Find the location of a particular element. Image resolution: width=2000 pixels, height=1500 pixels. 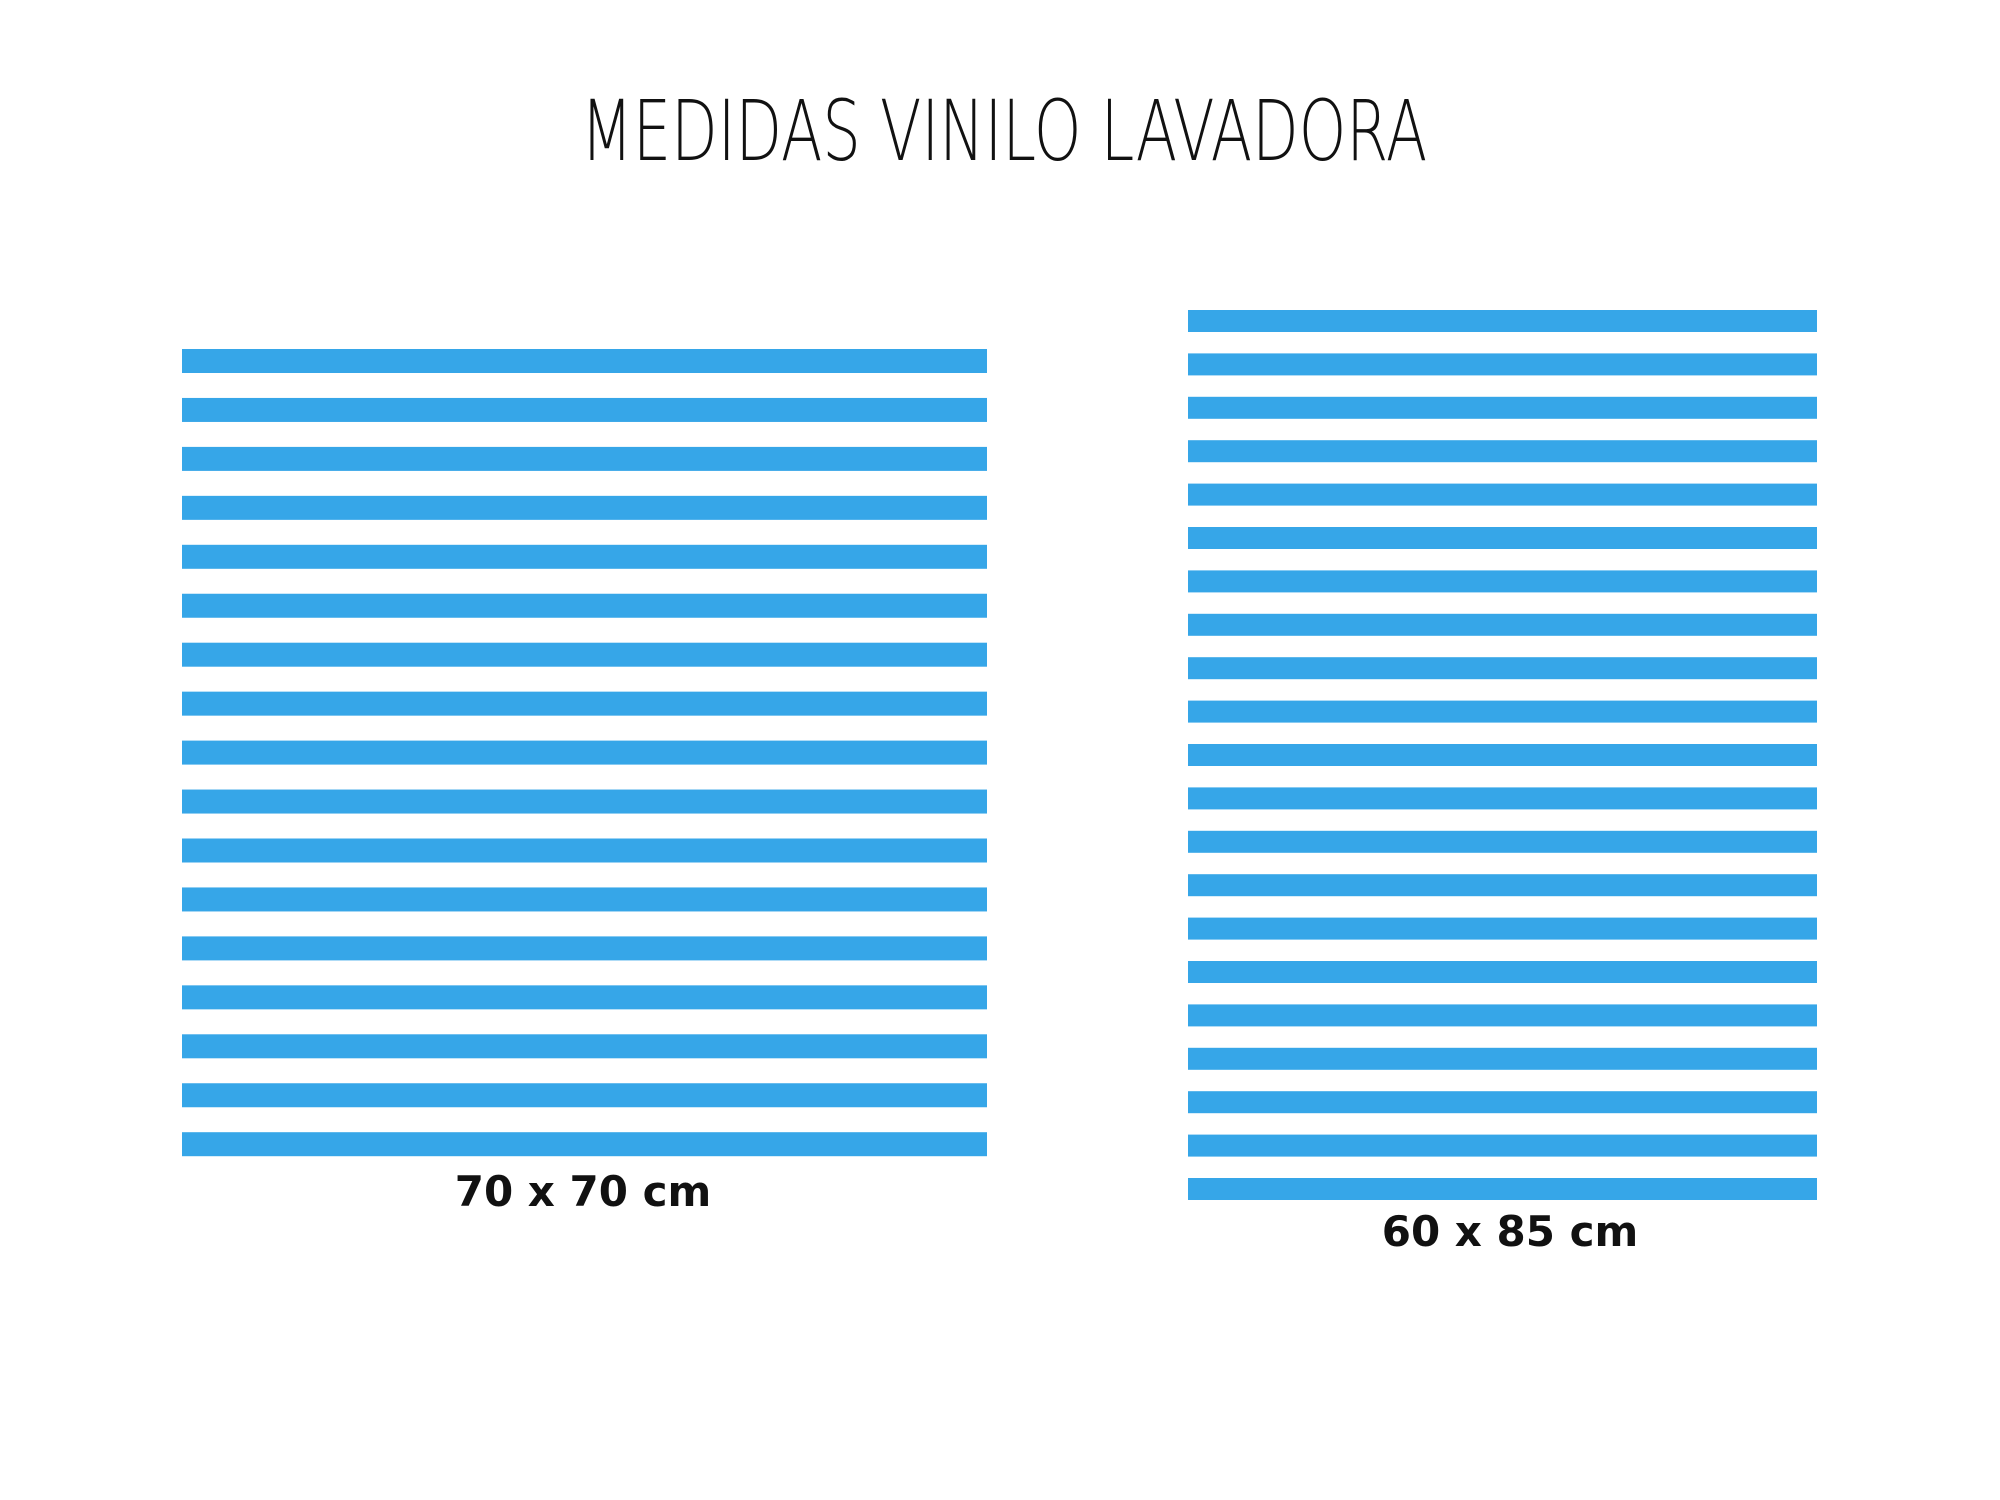

size-label: 70 x 70 cm is located at coordinates (583, 1191).